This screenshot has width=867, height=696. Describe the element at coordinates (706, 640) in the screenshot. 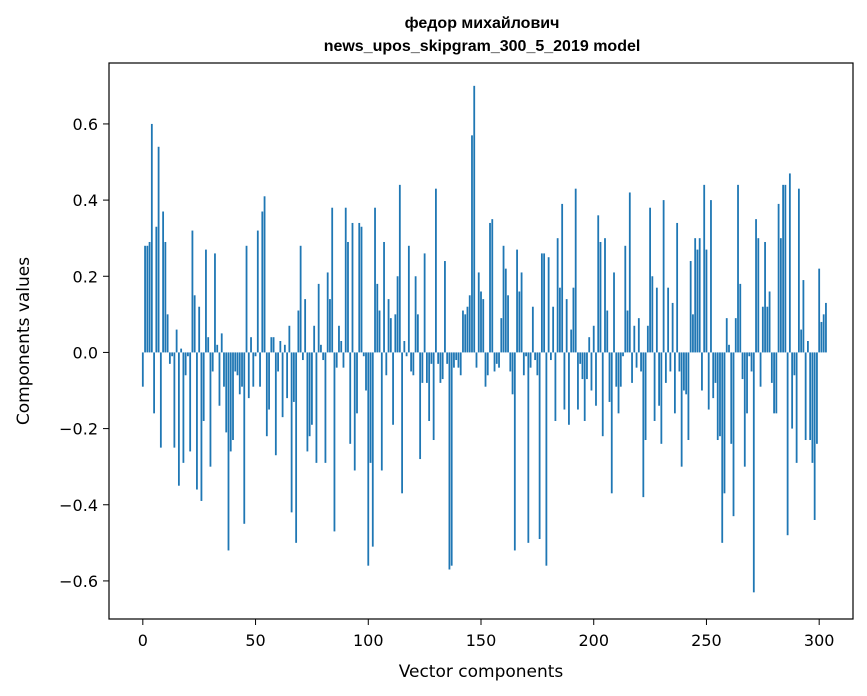

I see `x-tick-label: 250` at that location.